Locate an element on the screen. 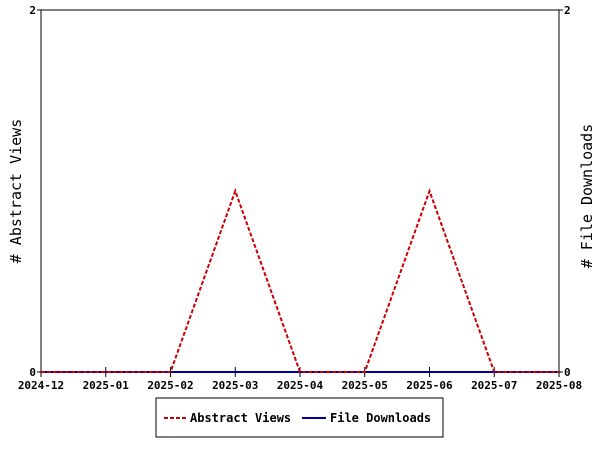  x-tick-label: 2025-08 is located at coordinates (559, 385).